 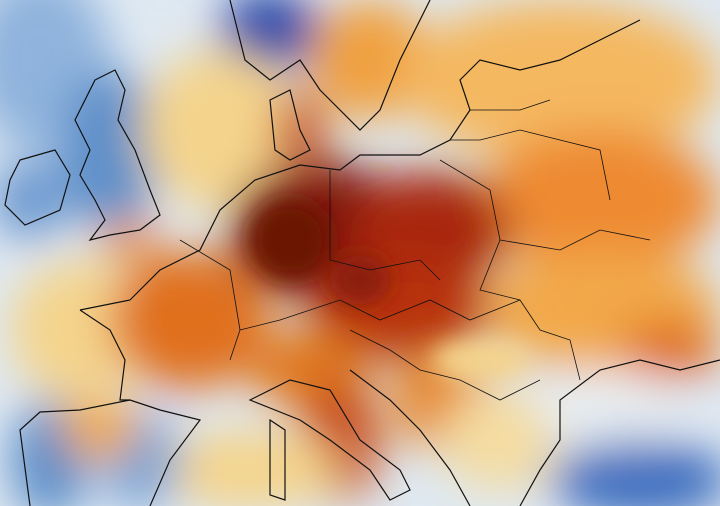 I want to click on anomaly-detail, so click(x=390, y=290).